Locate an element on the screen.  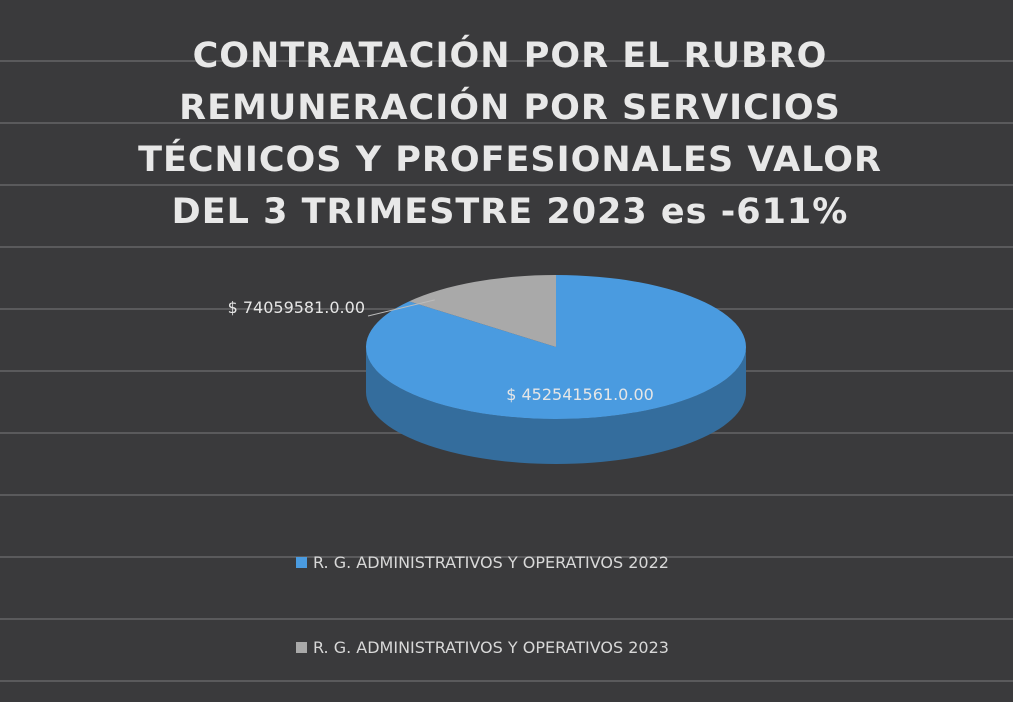
legend-label: R. G. ADMINISTRATIVOS Y OPERATIVOS 2022 is located at coordinates (491, 562).